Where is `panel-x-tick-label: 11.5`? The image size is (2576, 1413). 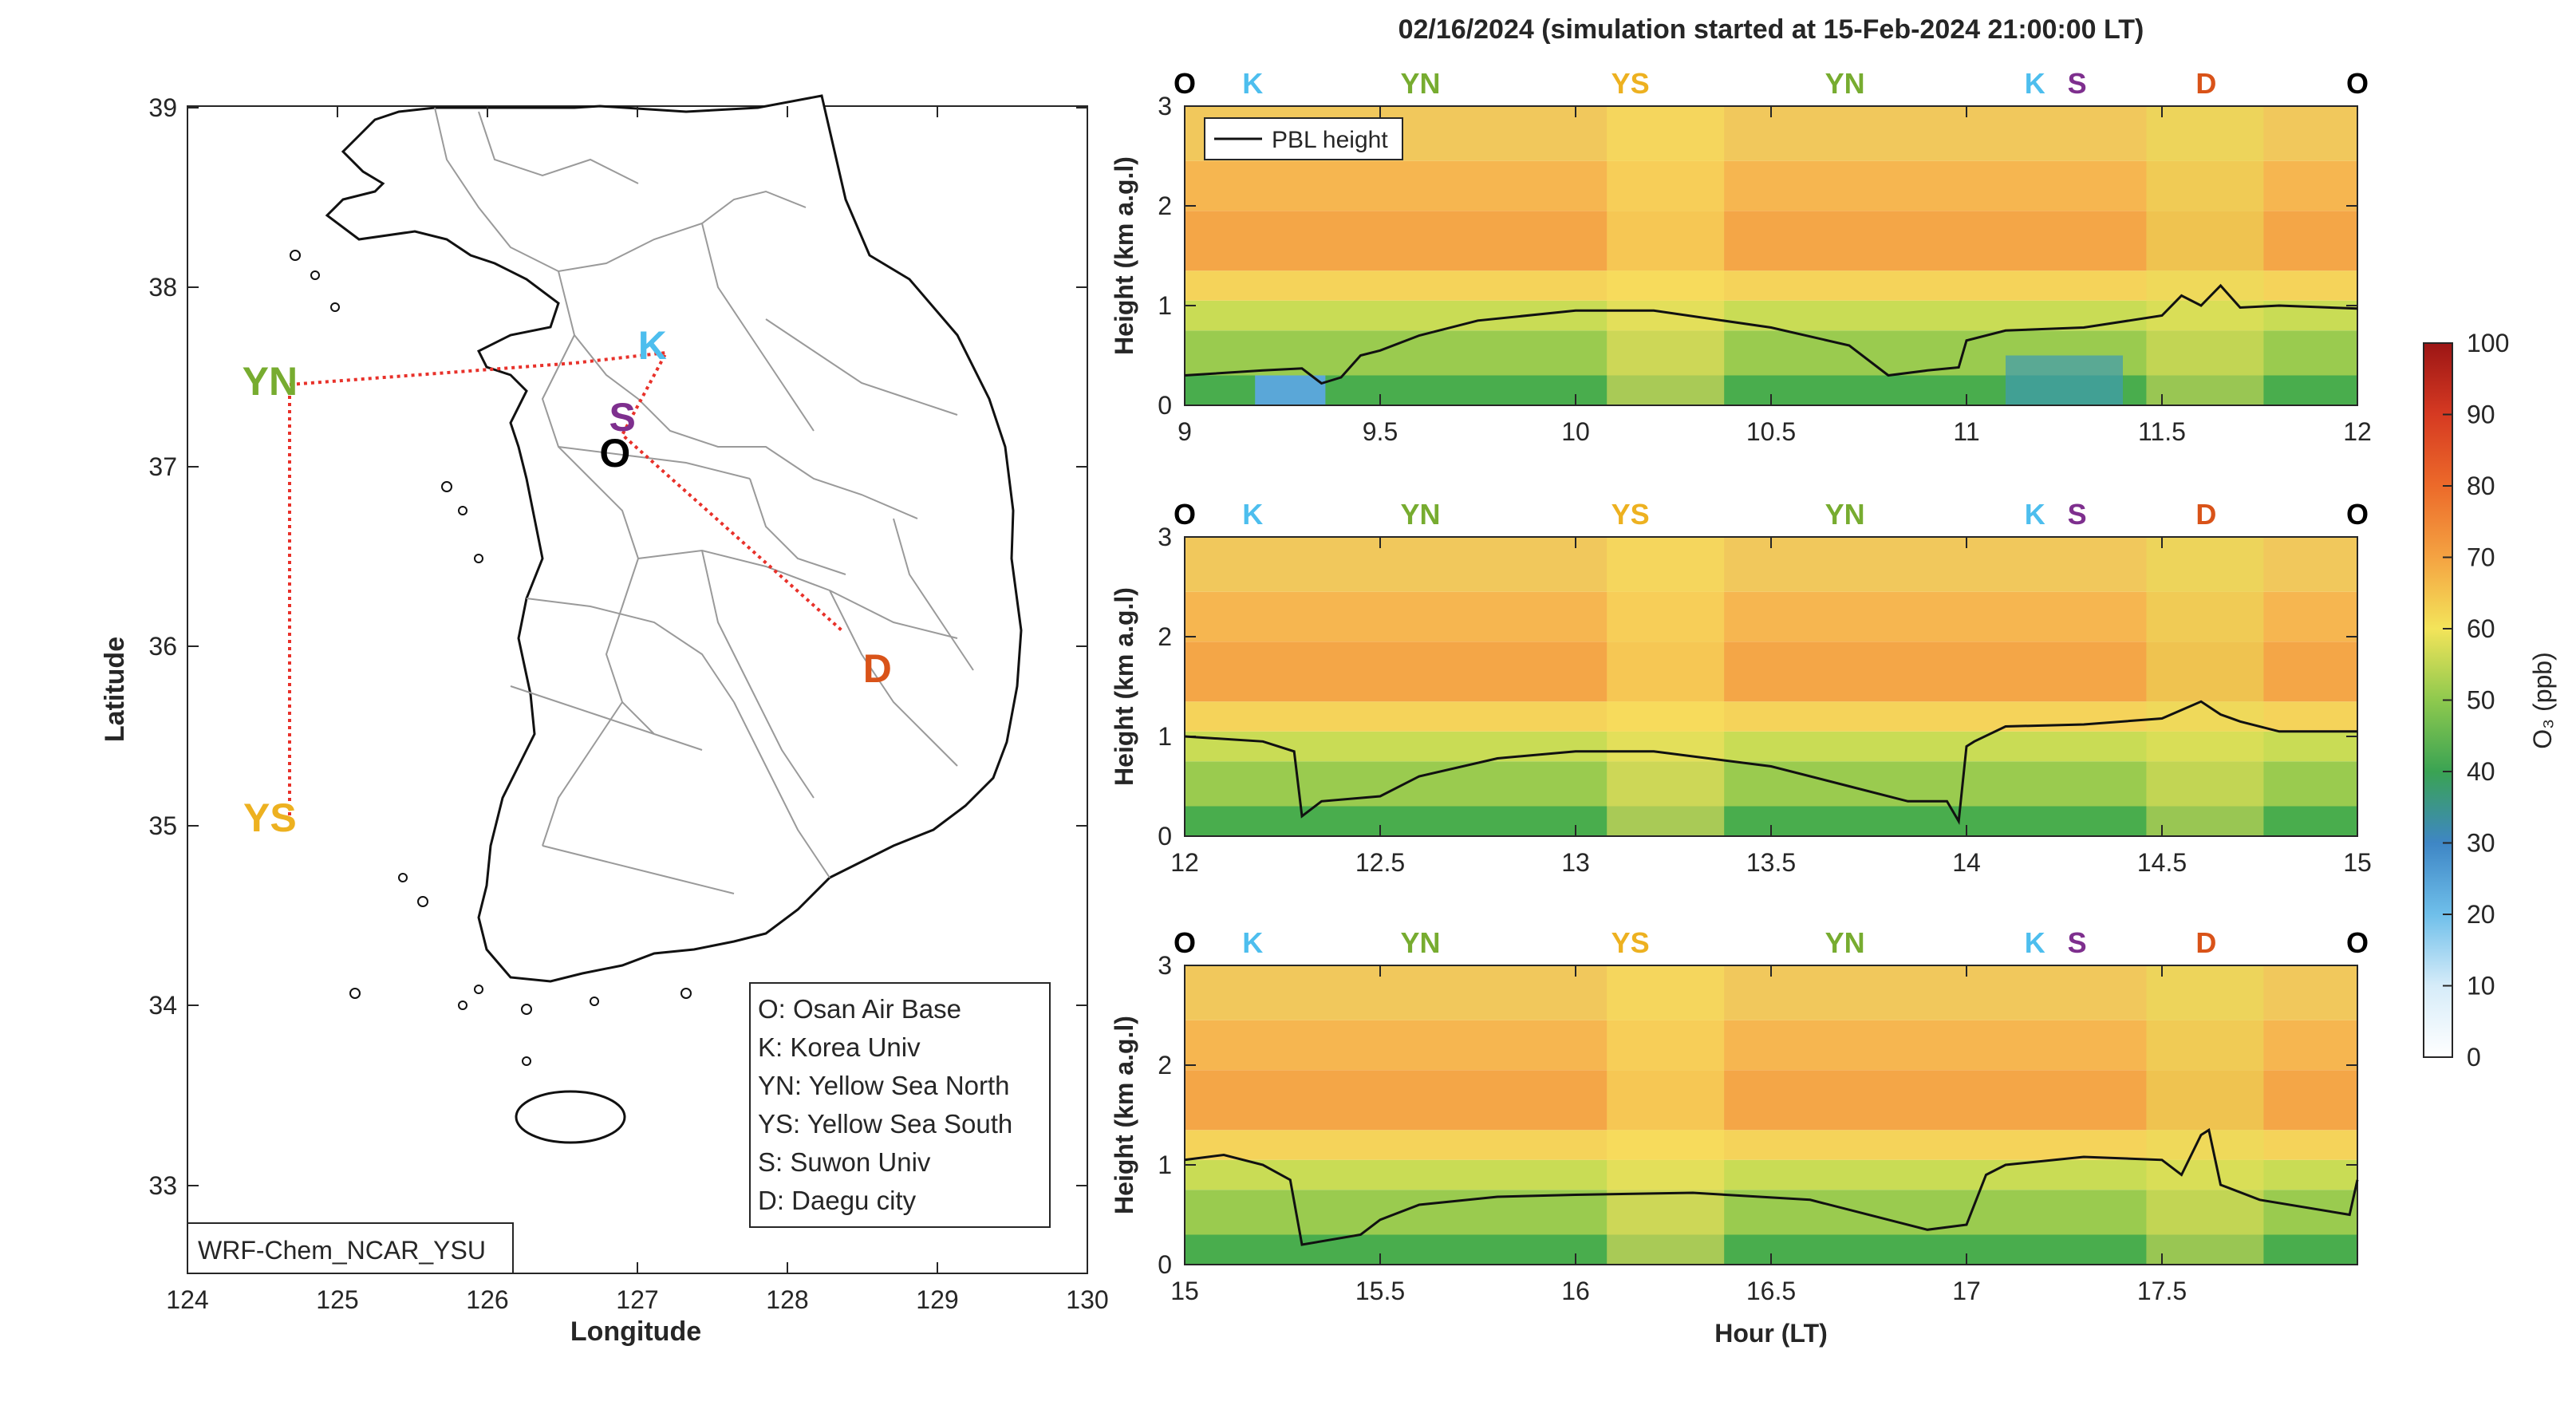 panel-x-tick-label: 11.5 is located at coordinates (2162, 431).